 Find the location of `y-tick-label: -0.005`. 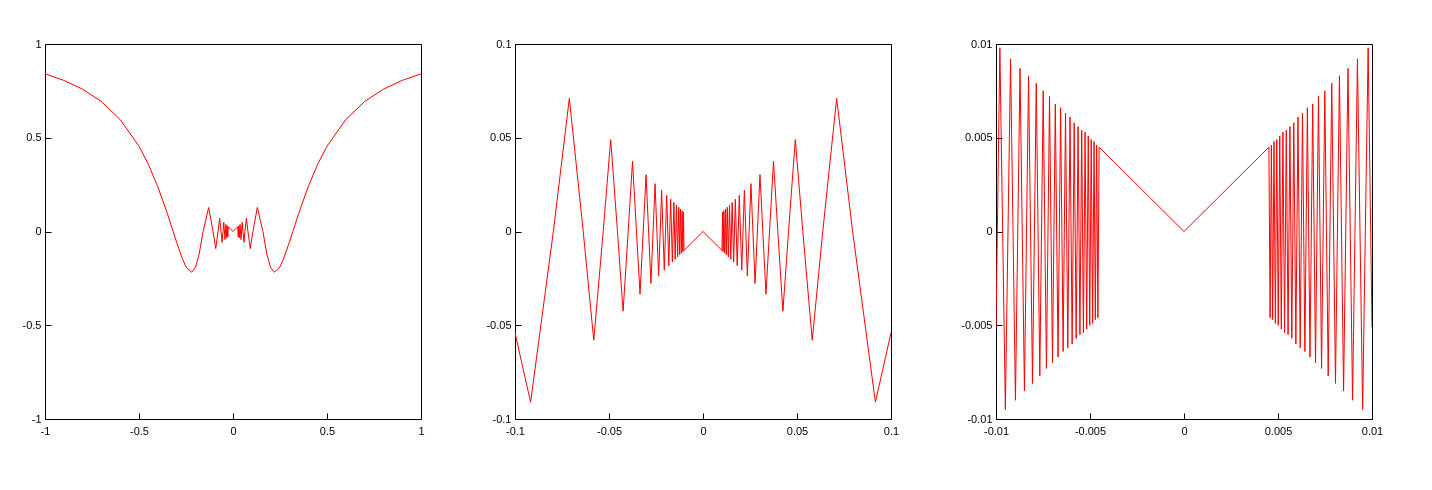

y-tick-label: -0.005 is located at coordinates (977, 324).